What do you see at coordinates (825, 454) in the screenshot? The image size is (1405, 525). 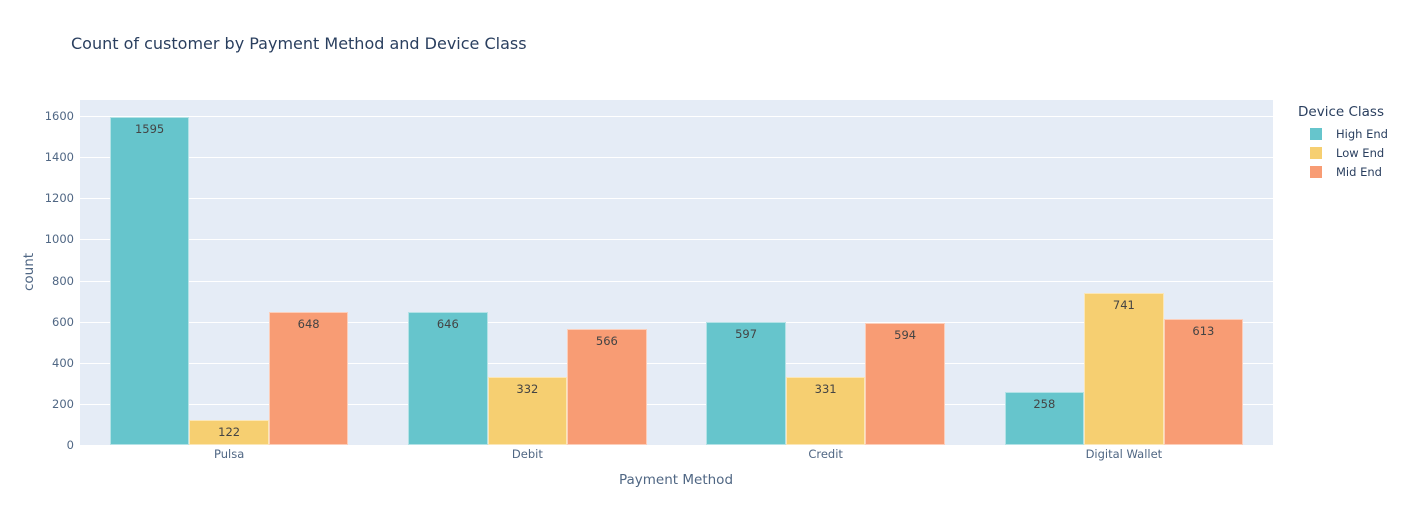 I see `x-tick-label: Credit` at bounding box center [825, 454].